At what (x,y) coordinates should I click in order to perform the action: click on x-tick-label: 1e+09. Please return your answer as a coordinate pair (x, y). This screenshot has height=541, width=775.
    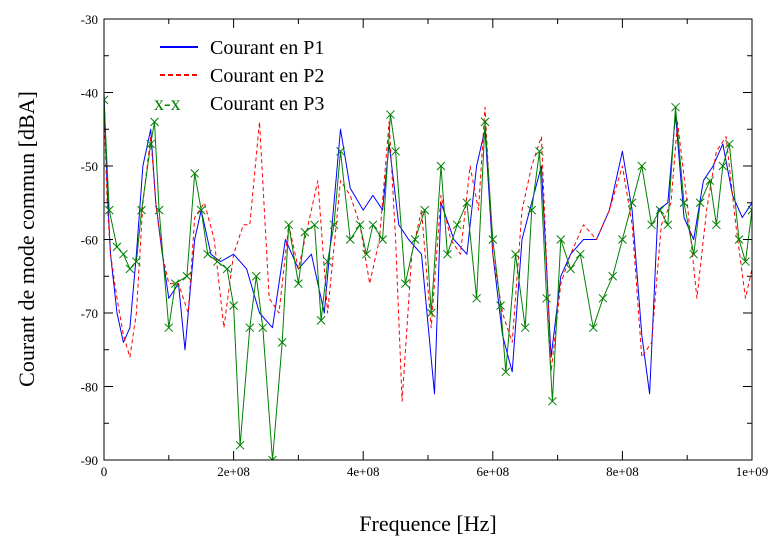
    Looking at the image, I should click on (752, 471).